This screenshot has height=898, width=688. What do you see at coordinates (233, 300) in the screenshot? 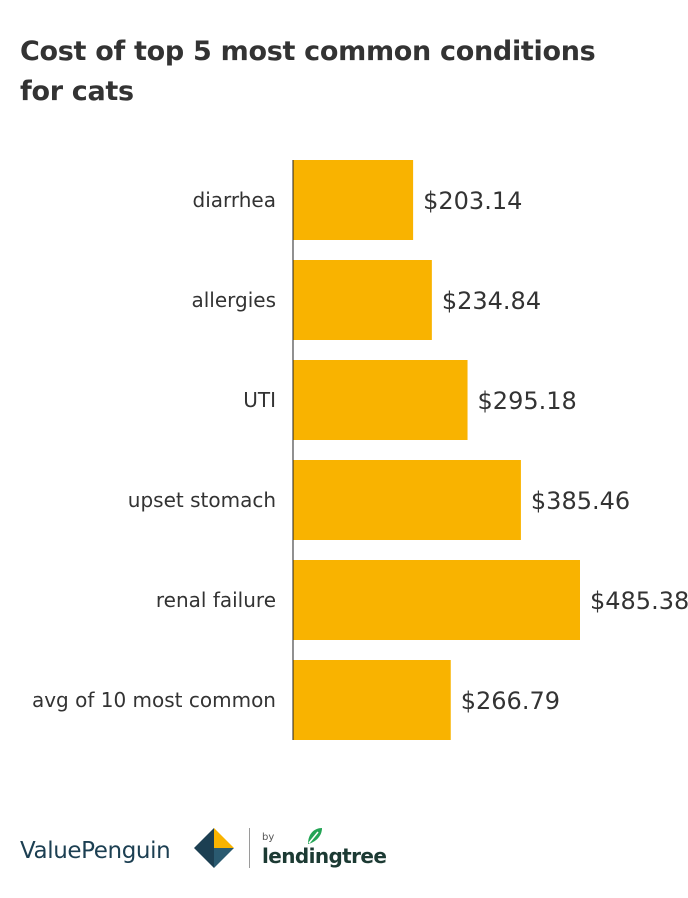
I see `category-label: allergies` at bounding box center [233, 300].